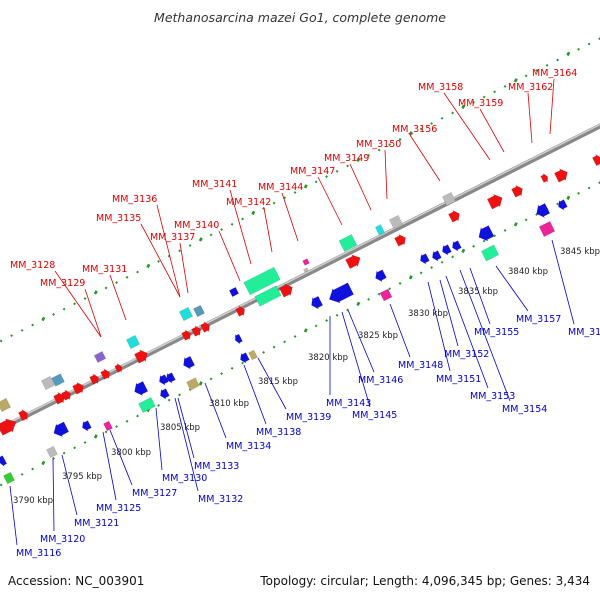  I want to click on forward-gene-label: MM_3137, so click(172, 237).